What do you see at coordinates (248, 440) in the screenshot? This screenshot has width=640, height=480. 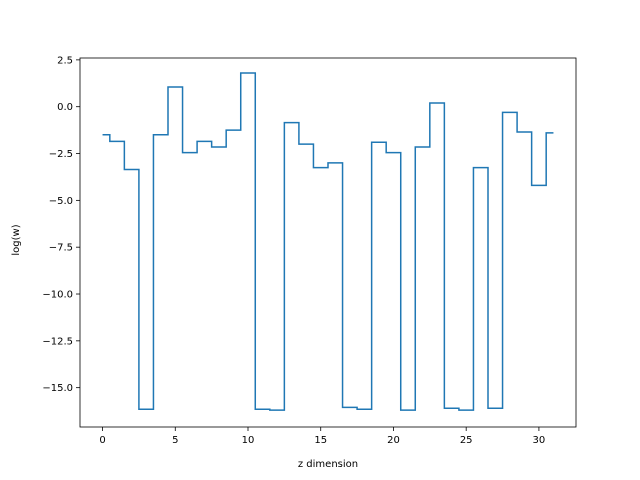 I see `x-tick-label: 10` at bounding box center [248, 440].